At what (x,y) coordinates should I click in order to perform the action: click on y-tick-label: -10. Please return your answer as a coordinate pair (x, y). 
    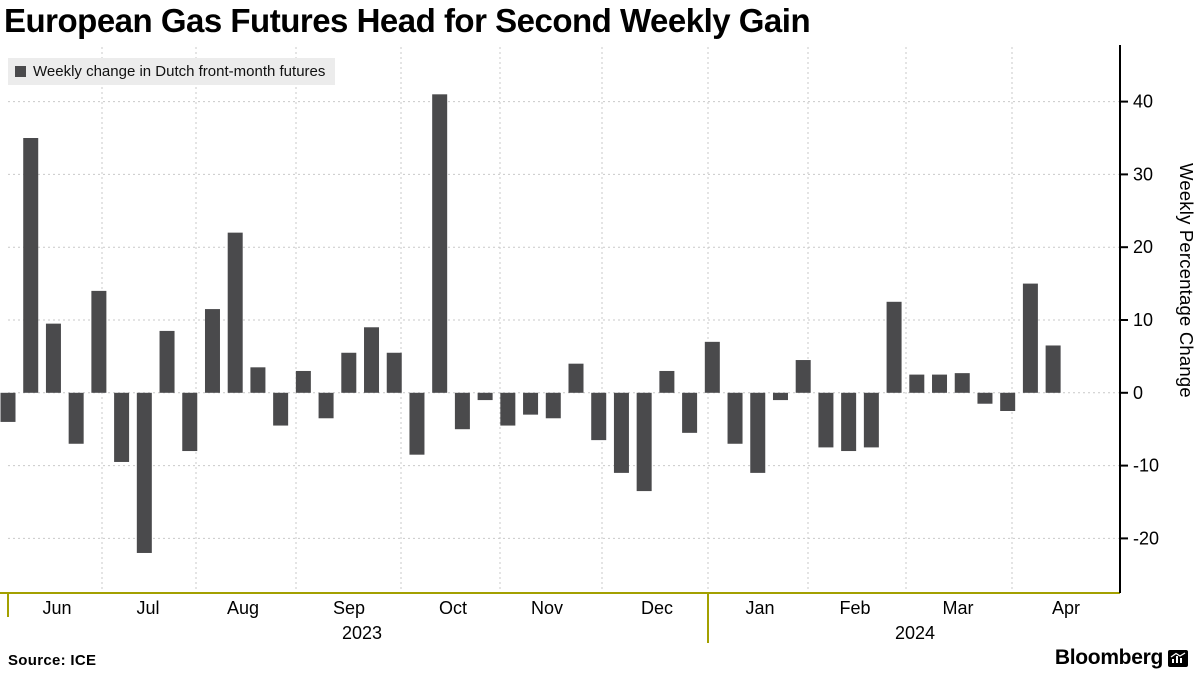
    Looking at the image, I should click on (1146, 466).